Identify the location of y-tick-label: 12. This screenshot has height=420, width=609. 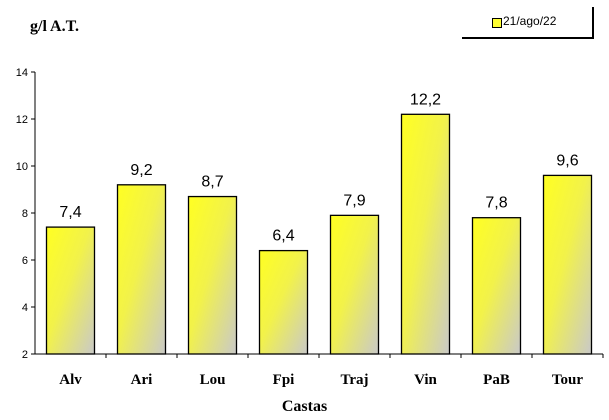
(22, 120).